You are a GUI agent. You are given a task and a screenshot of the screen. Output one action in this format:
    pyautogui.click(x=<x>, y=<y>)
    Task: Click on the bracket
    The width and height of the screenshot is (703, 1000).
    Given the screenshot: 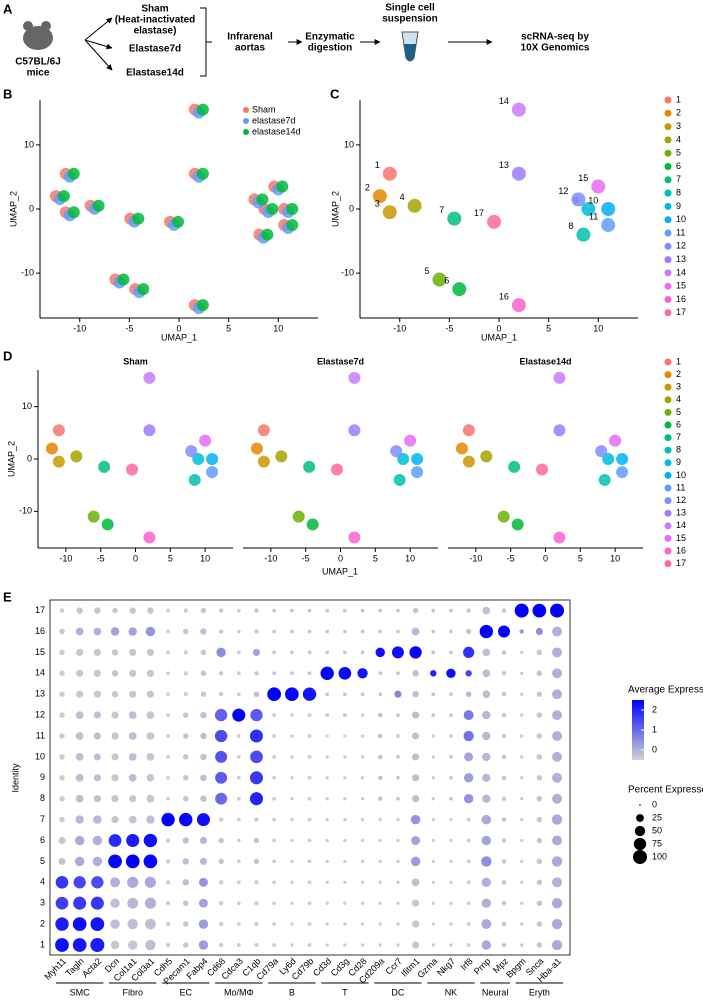 What is the action you would take?
    pyautogui.click(x=206, y=42)
    